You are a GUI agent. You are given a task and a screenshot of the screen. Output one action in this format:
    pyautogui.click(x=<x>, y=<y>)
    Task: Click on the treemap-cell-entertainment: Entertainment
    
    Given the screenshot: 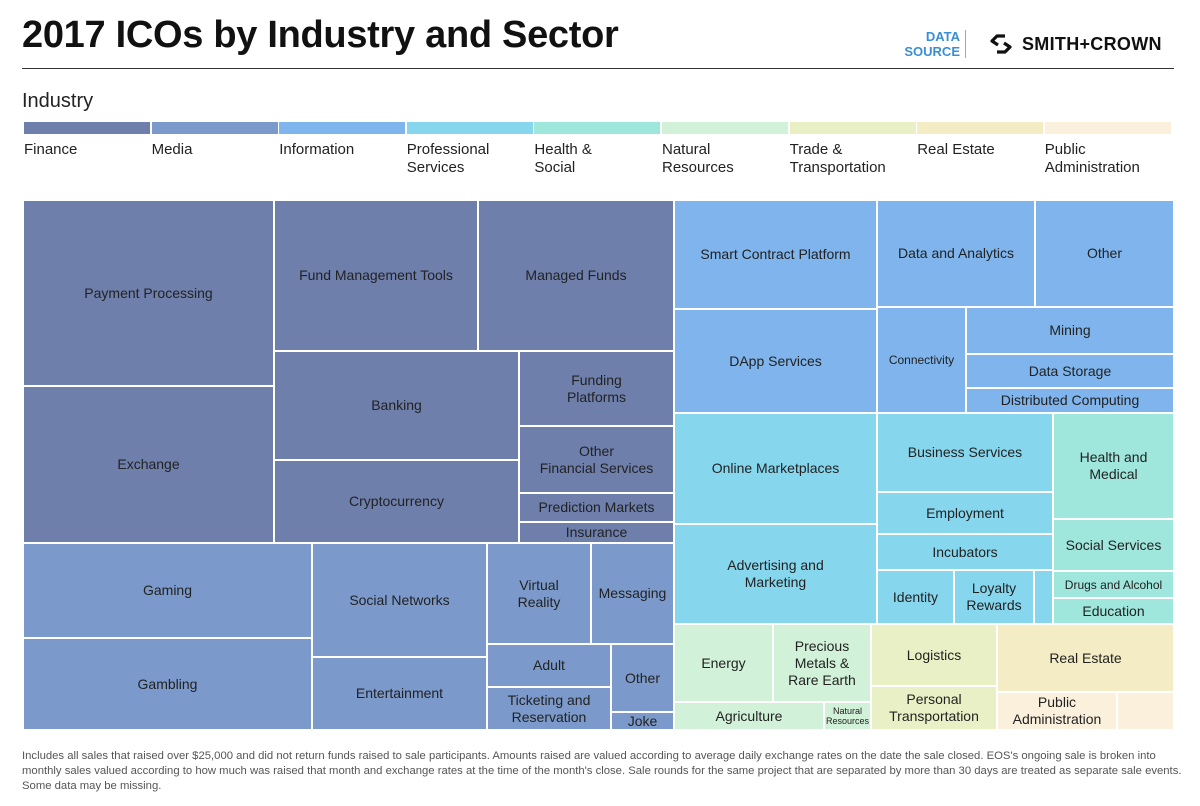 What is the action you would take?
    pyautogui.click(x=399, y=693)
    